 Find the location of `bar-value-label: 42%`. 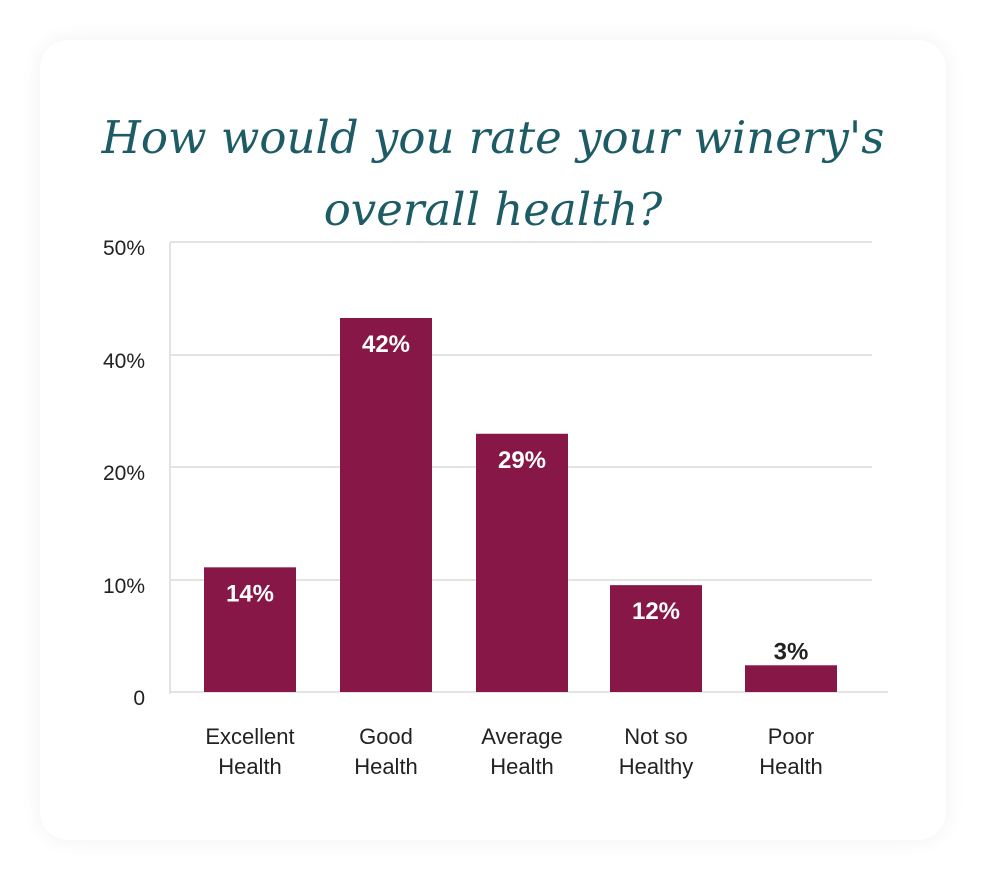

bar-value-label: 42% is located at coordinates (386, 344).